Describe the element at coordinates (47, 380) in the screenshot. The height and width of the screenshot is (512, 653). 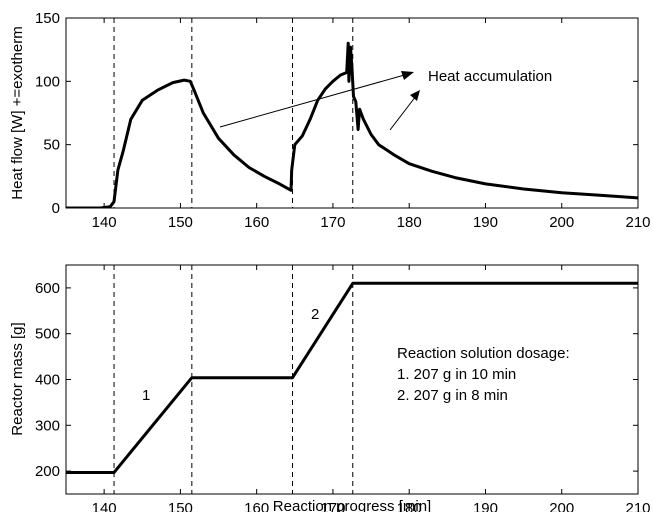
I see `y-tick-label: 400` at that location.